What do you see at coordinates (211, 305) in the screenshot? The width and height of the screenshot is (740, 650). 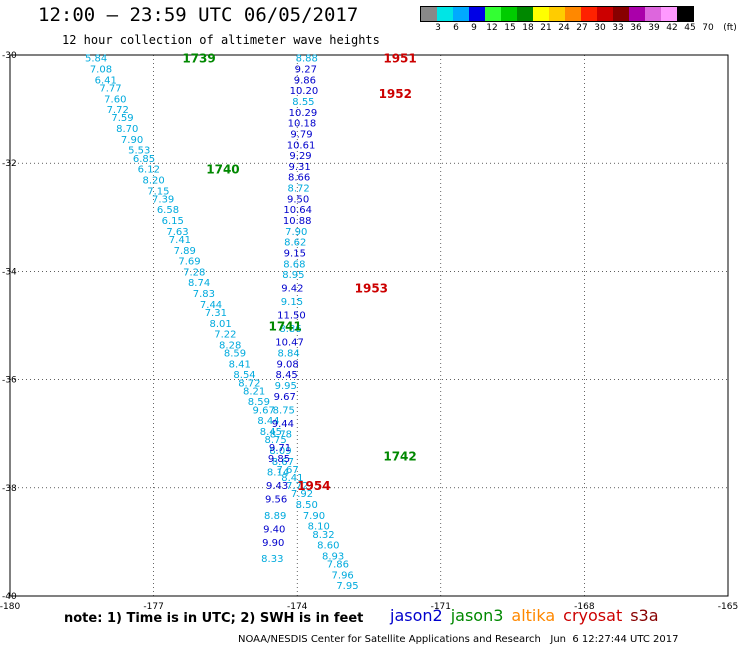 I see `swh-value-label: 7.44` at bounding box center [211, 305].